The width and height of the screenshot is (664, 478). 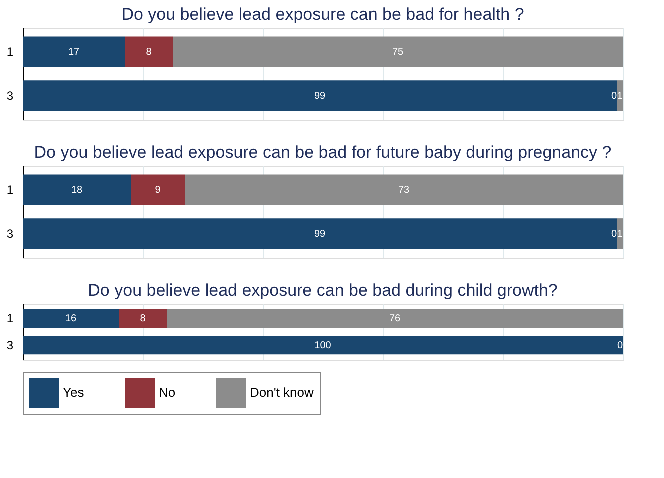 I want to click on data-label: 9, so click(x=158, y=190).